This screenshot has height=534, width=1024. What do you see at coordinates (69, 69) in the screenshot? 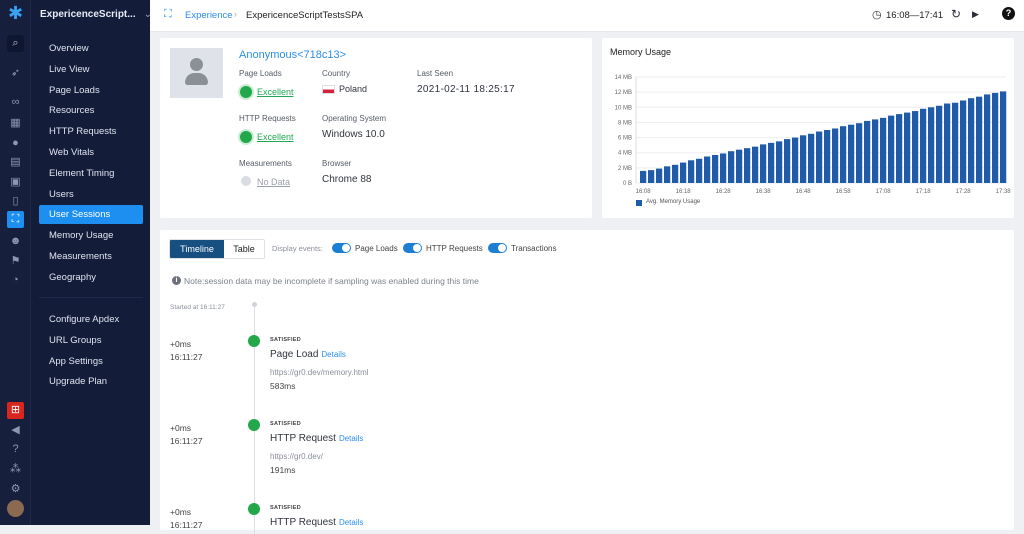
I see `sidebar-item-live-view: Live View` at bounding box center [69, 69].